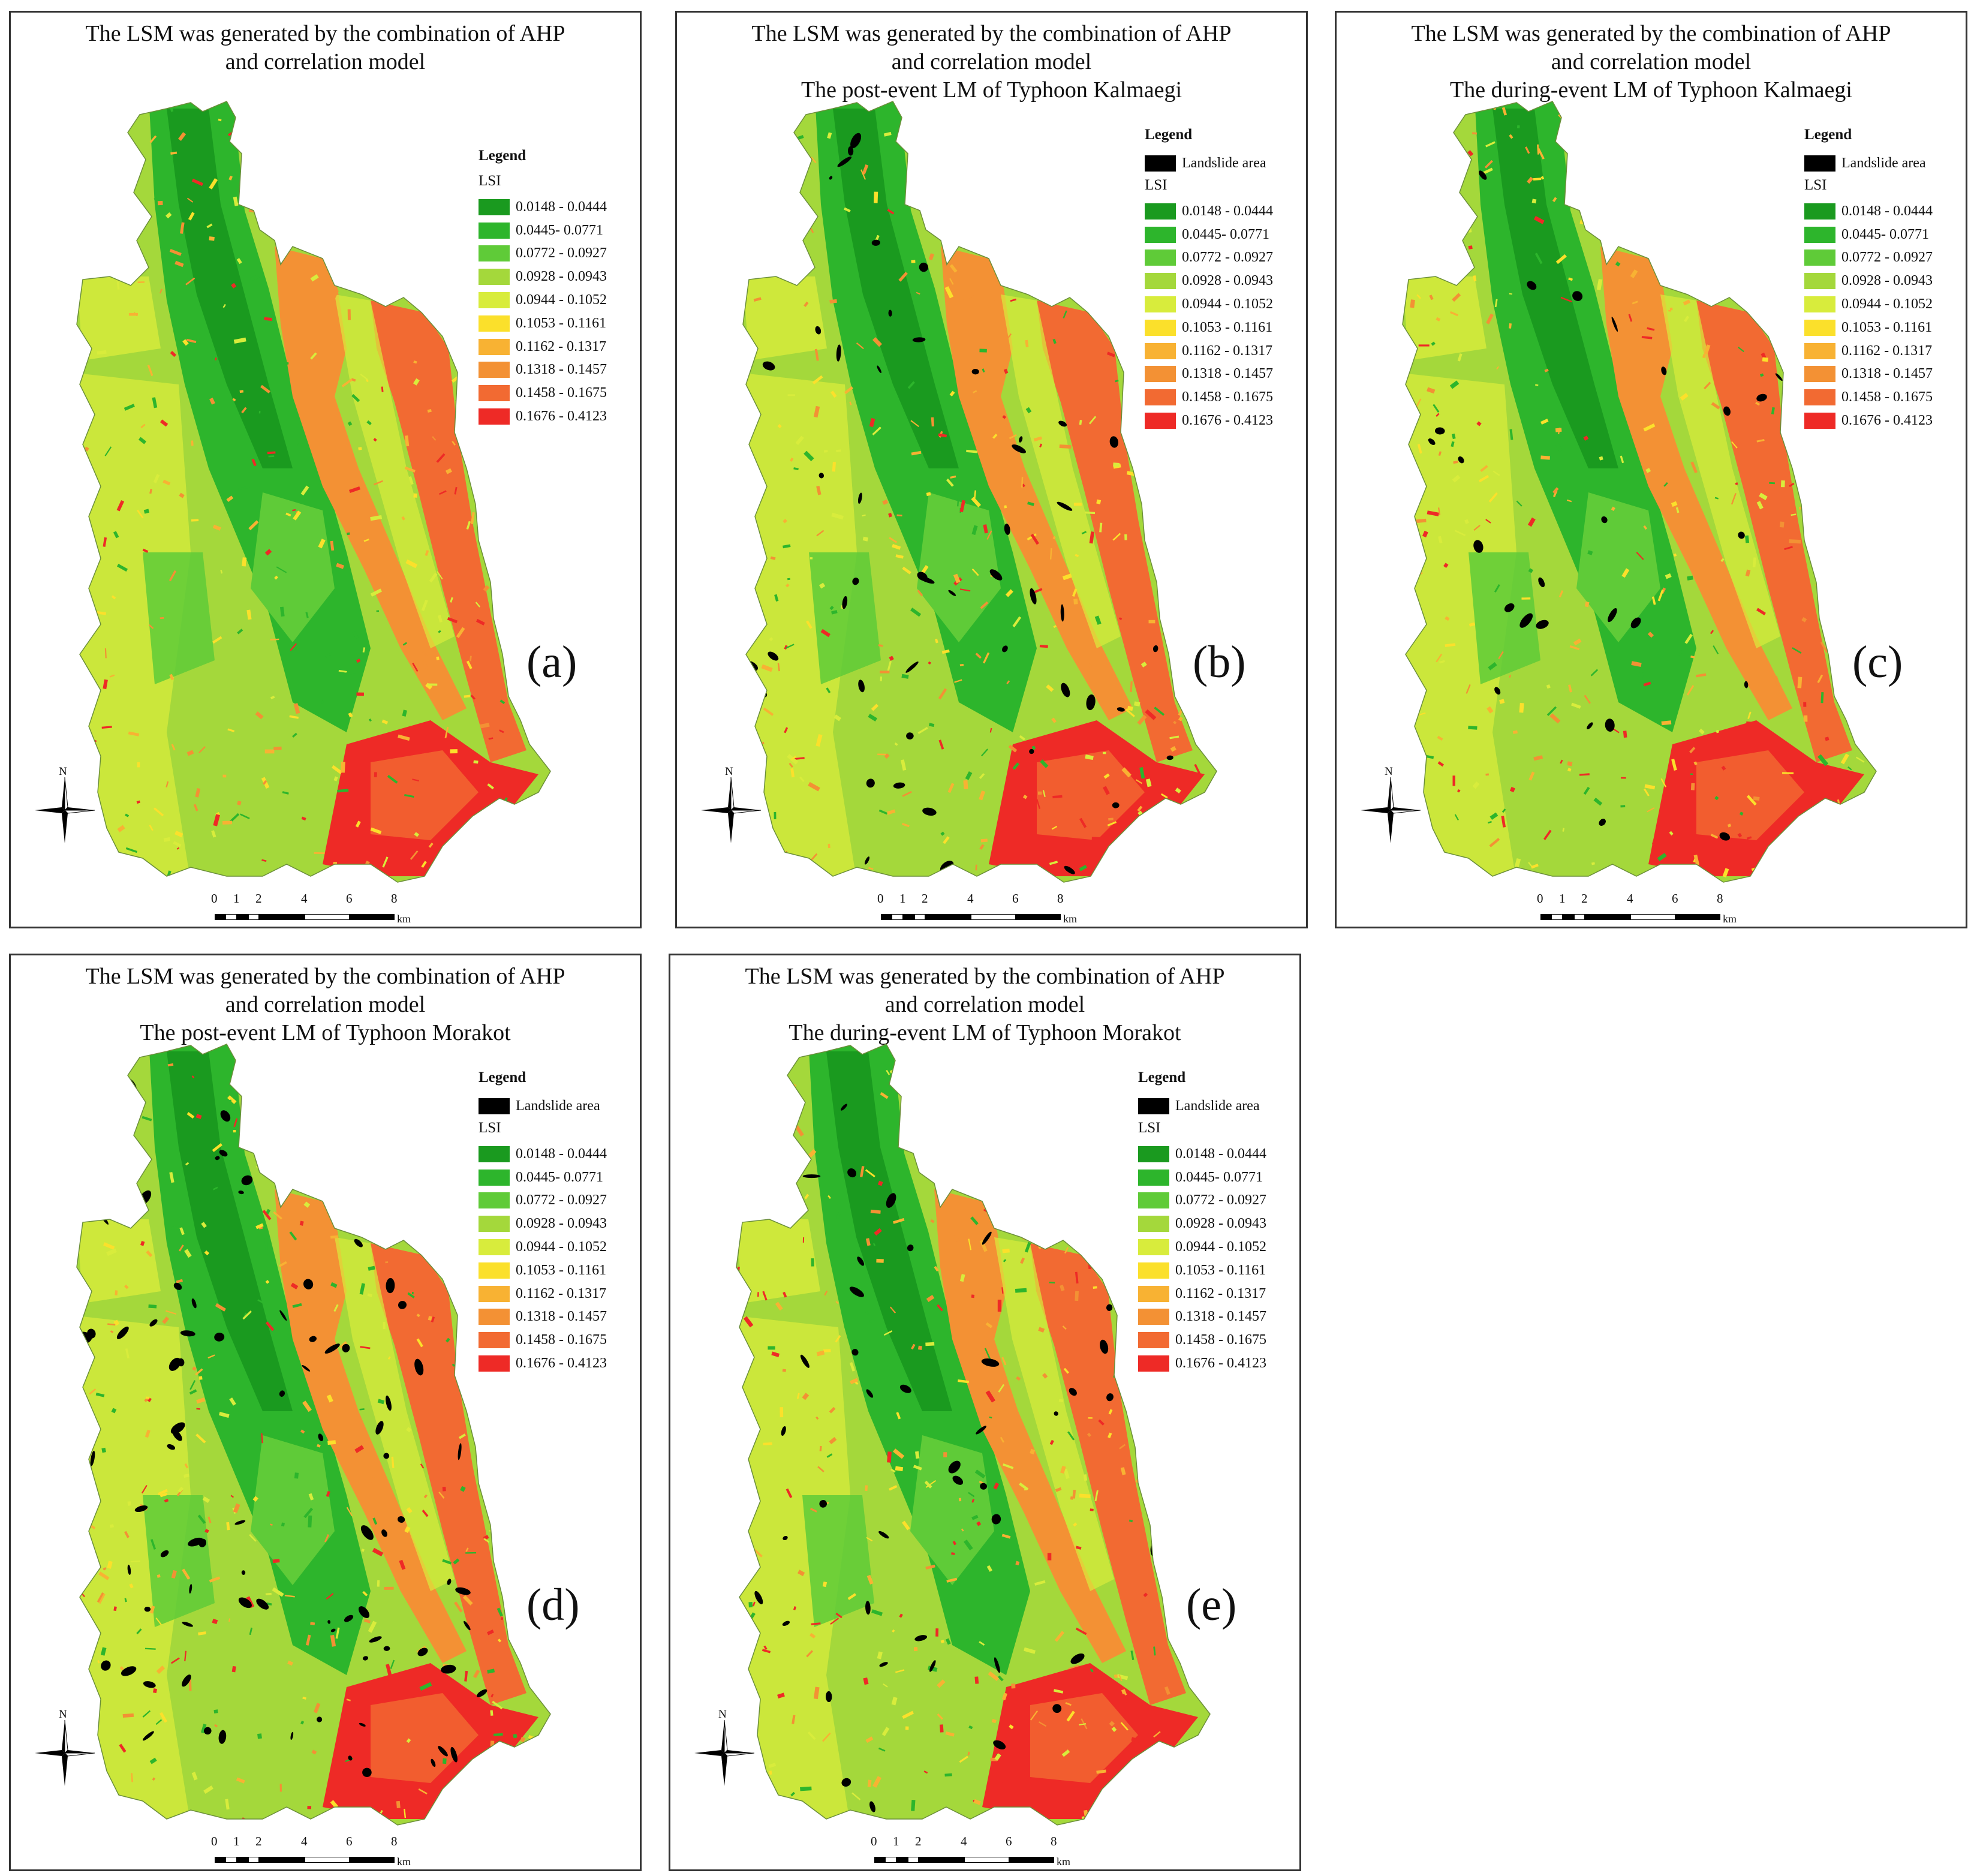 The height and width of the screenshot is (1876, 1974). I want to click on scale-tick-label: 0, so click(880, 898).